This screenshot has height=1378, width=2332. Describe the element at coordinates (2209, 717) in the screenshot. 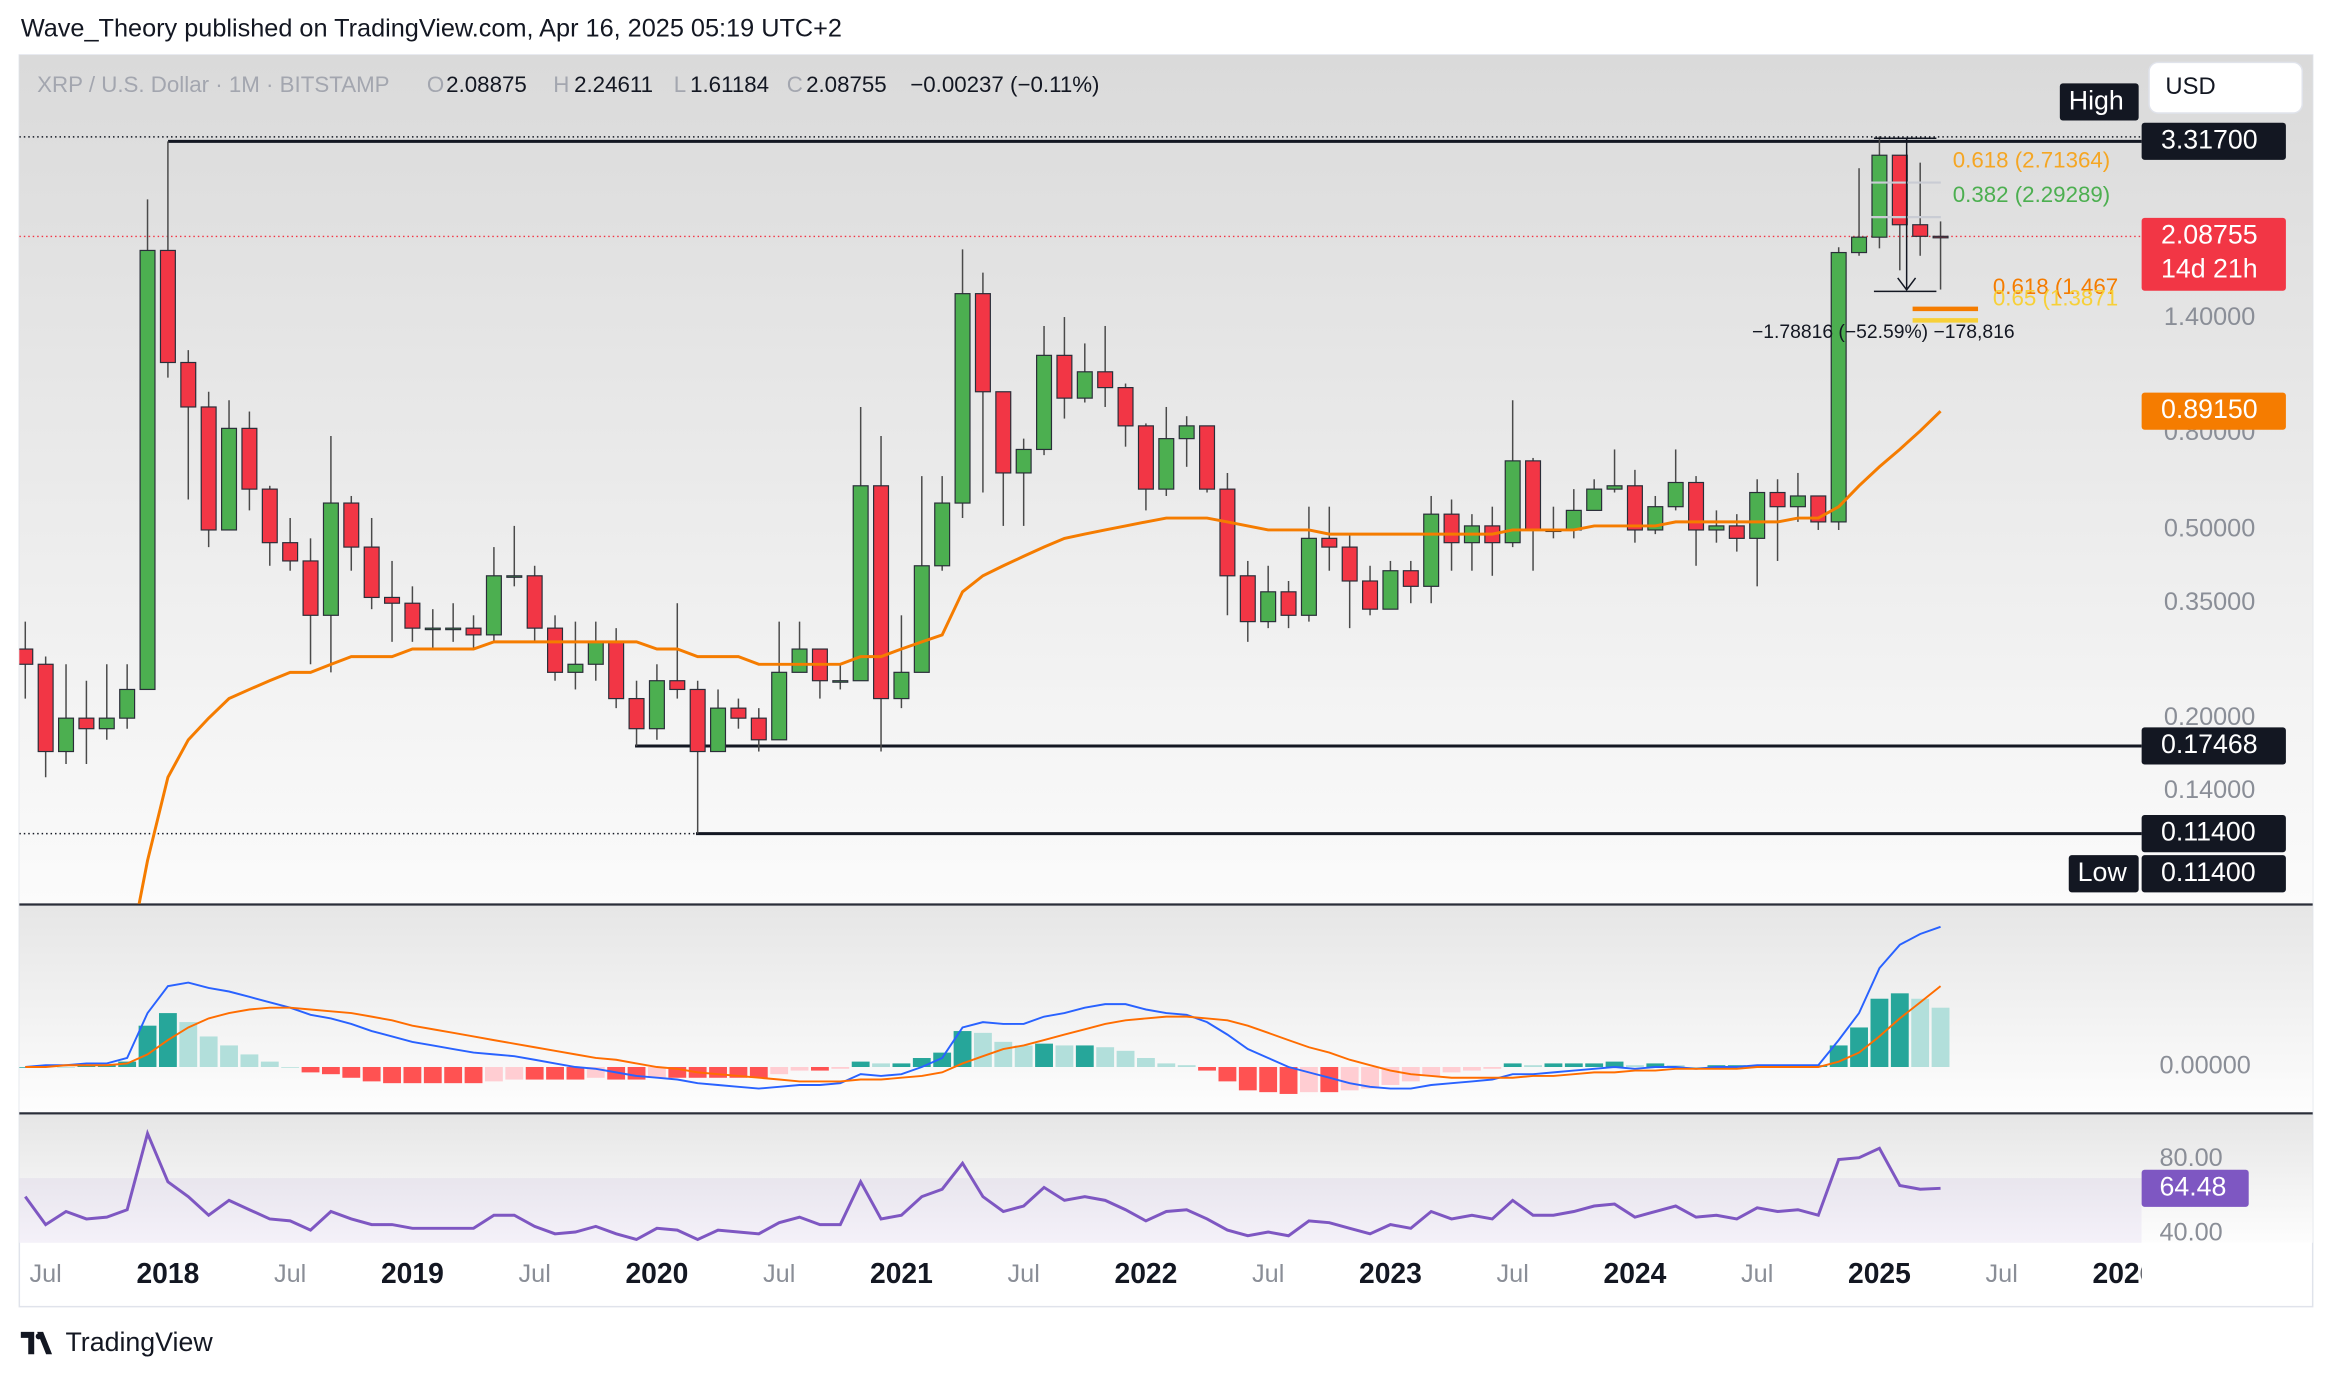

I see `y-tick-label: 0.20000` at that location.